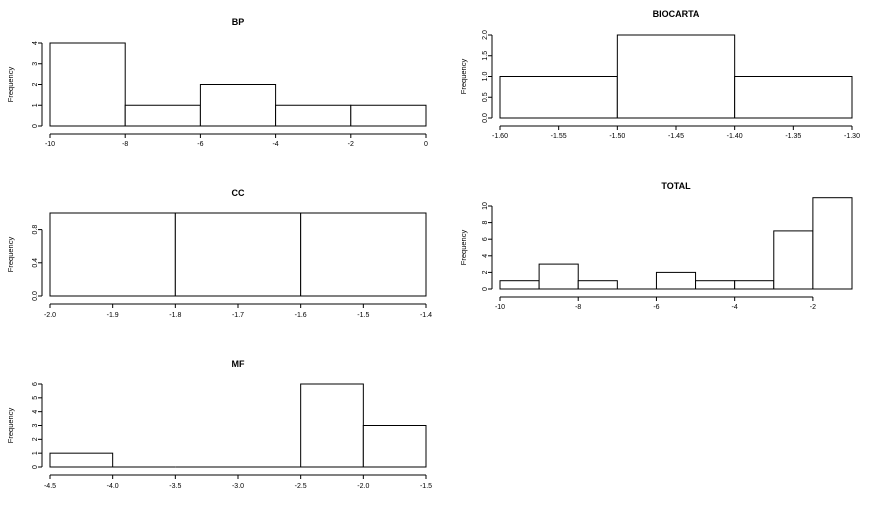  Describe the element at coordinates (175, 315) in the screenshot. I see `x-tick-label: -1.8` at that location.